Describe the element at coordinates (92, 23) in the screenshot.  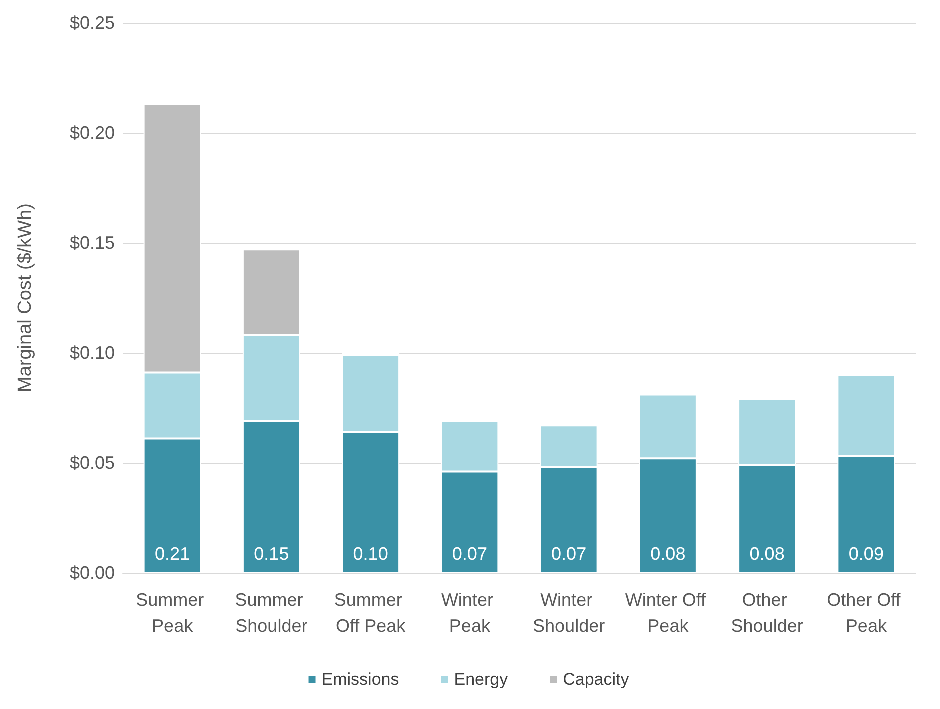
I see `y-tick-label: $0.25` at that location.